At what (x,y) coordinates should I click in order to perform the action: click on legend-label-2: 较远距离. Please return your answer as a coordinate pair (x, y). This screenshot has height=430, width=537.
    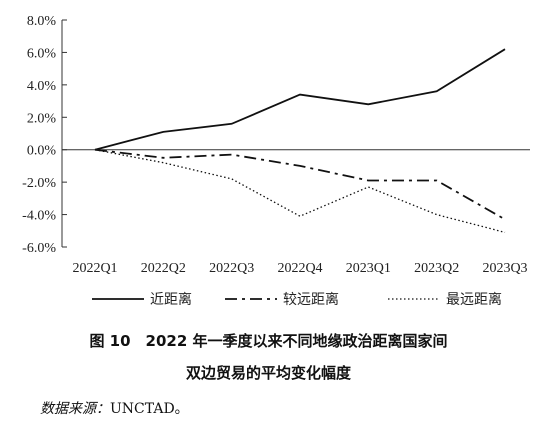
    Looking at the image, I should click on (311, 299).